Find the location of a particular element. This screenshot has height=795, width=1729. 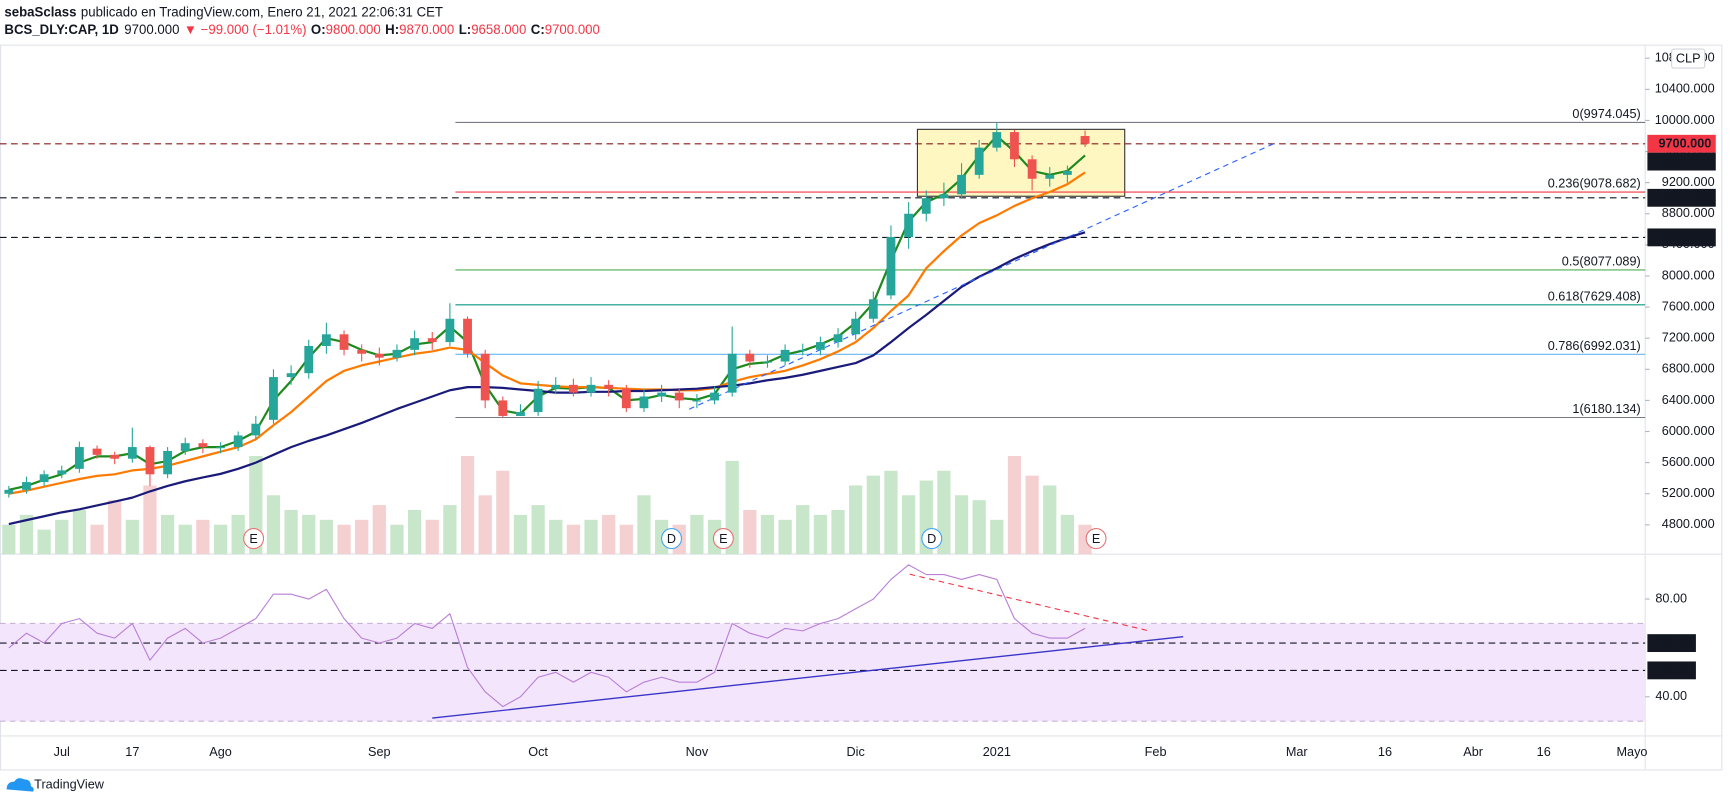

y-tick-label: 6000.000 is located at coordinates (1688, 430).